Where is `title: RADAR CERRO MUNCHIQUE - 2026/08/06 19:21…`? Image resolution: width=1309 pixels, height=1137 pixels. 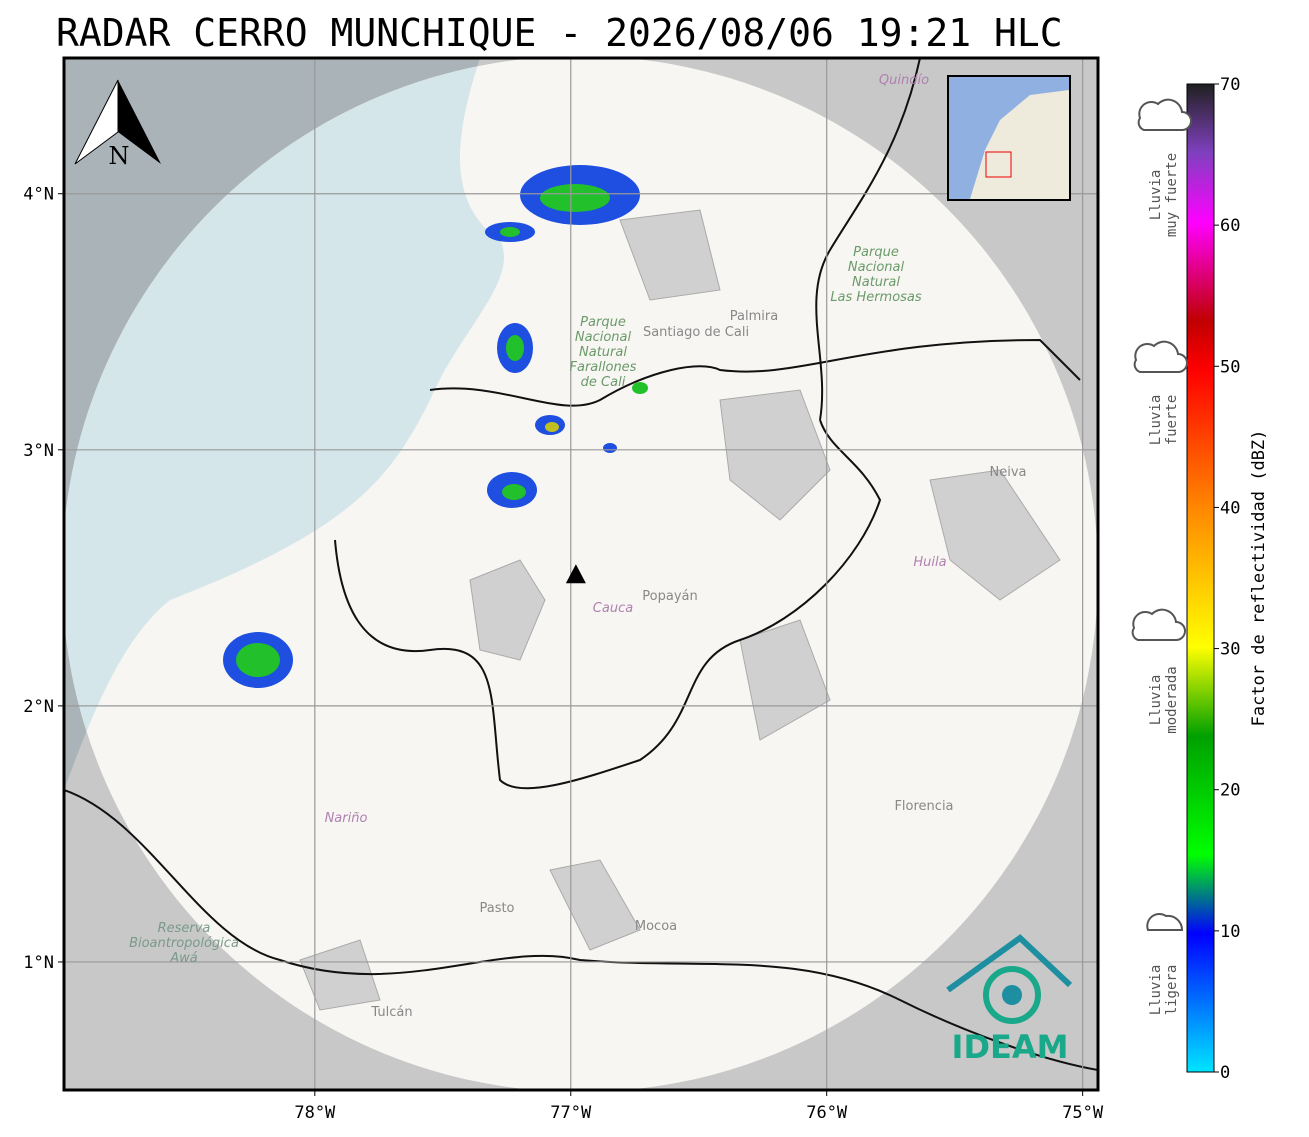 title: RADAR CERRO MUNCHIQUE - 2026/08/06 19:21… is located at coordinates (559, 33).